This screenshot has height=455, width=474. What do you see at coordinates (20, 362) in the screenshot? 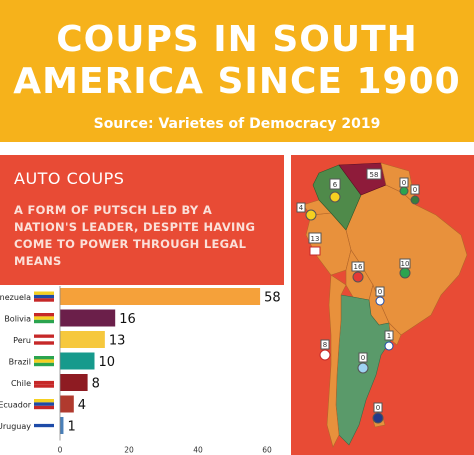
I see `category-label: Brazil` at bounding box center [20, 362].